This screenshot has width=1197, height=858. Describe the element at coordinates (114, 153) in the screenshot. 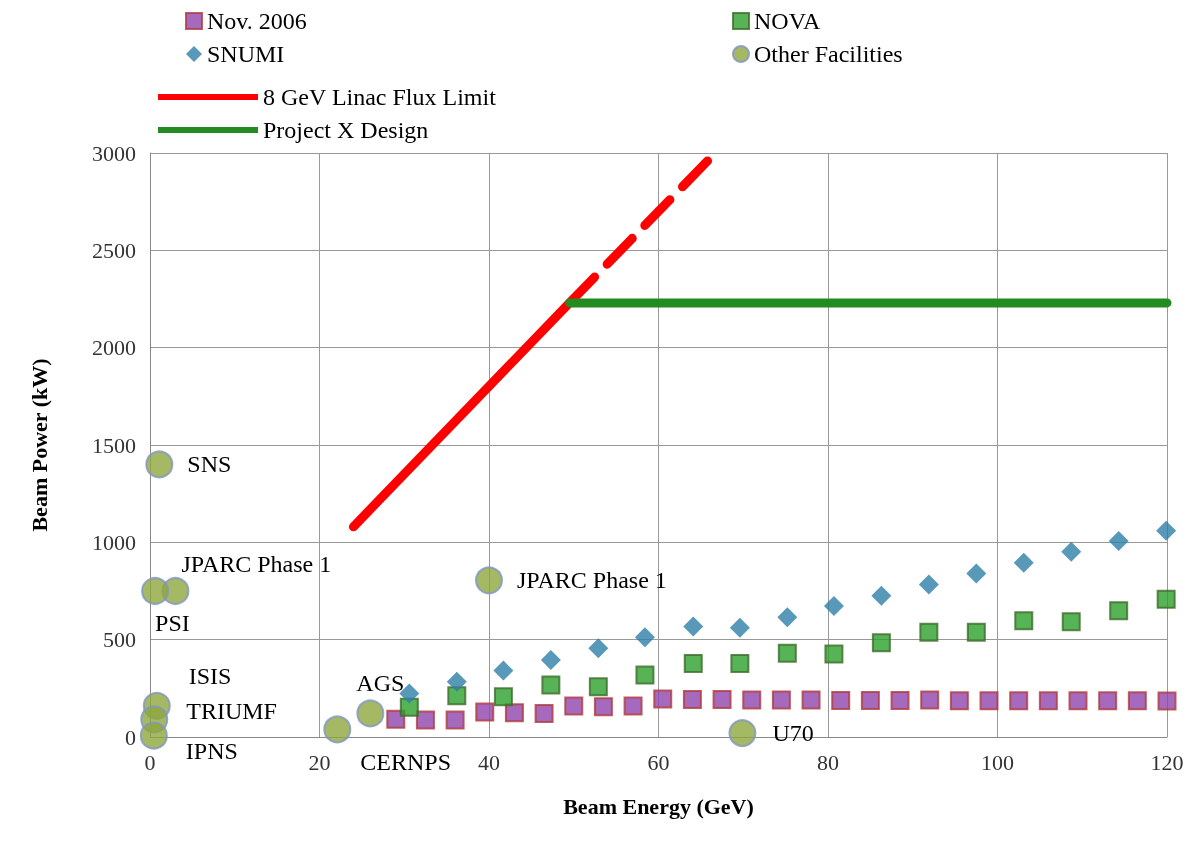

I see `y-tick-label: 3000` at that location.